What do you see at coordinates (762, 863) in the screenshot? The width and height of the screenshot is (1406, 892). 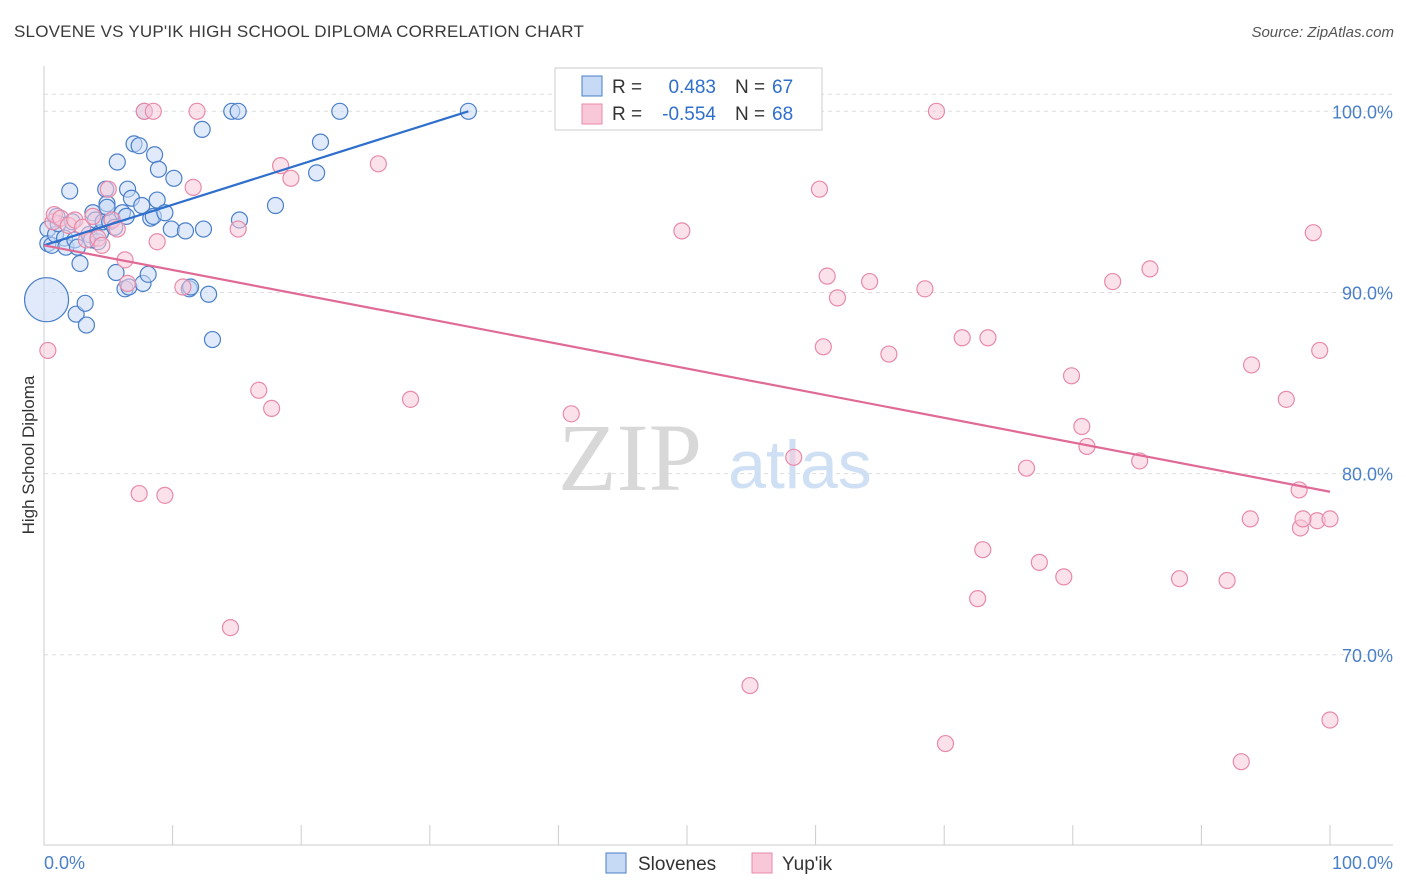 I see `series-legend-swatch-yupik` at bounding box center [762, 863].